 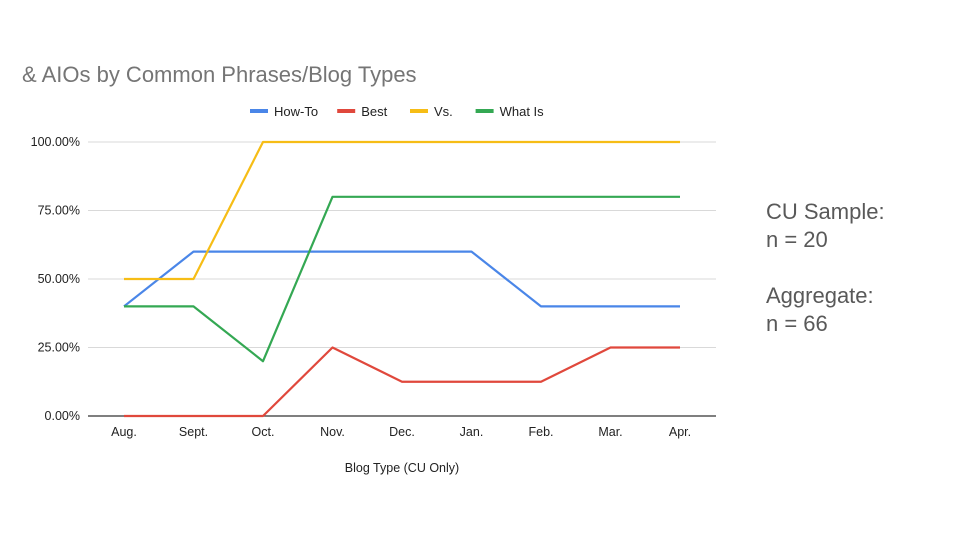 What do you see at coordinates (680, 432) in the screenshot?
I see `x-tick-label: Apr.` at bounding box center [680, 432].